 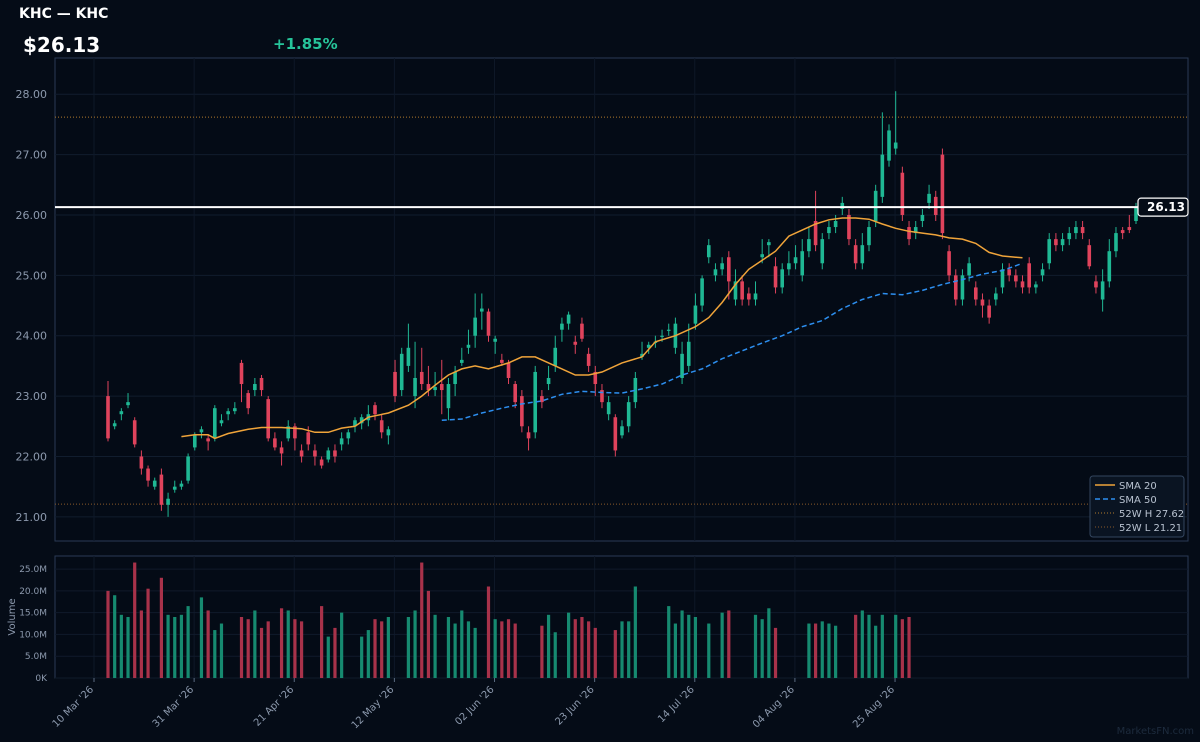 I want to click on y-tick-label: 27.00, so click(x=32, y=155).